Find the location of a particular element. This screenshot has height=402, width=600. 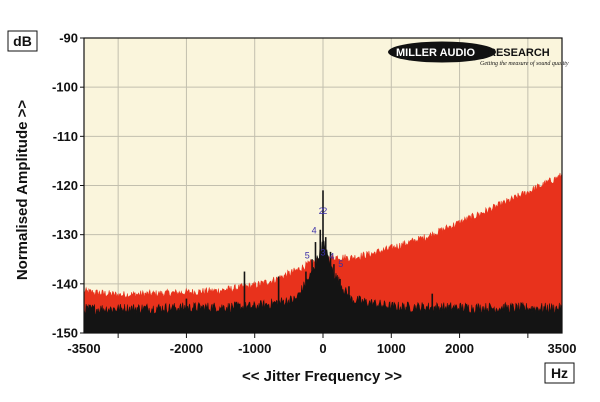

y-unit-frame is located at coordinates (22, 41).